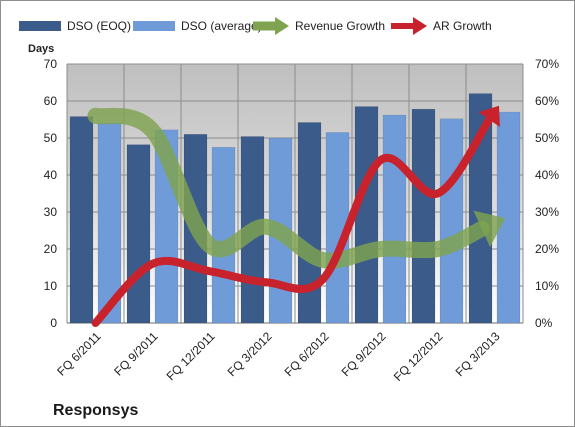 This screenshot has width=575, height=427. What do you see at coordinates (547, 286) in the screenshot?
I see `y2-tick-label: 10%` at bounding box center [547, 286].